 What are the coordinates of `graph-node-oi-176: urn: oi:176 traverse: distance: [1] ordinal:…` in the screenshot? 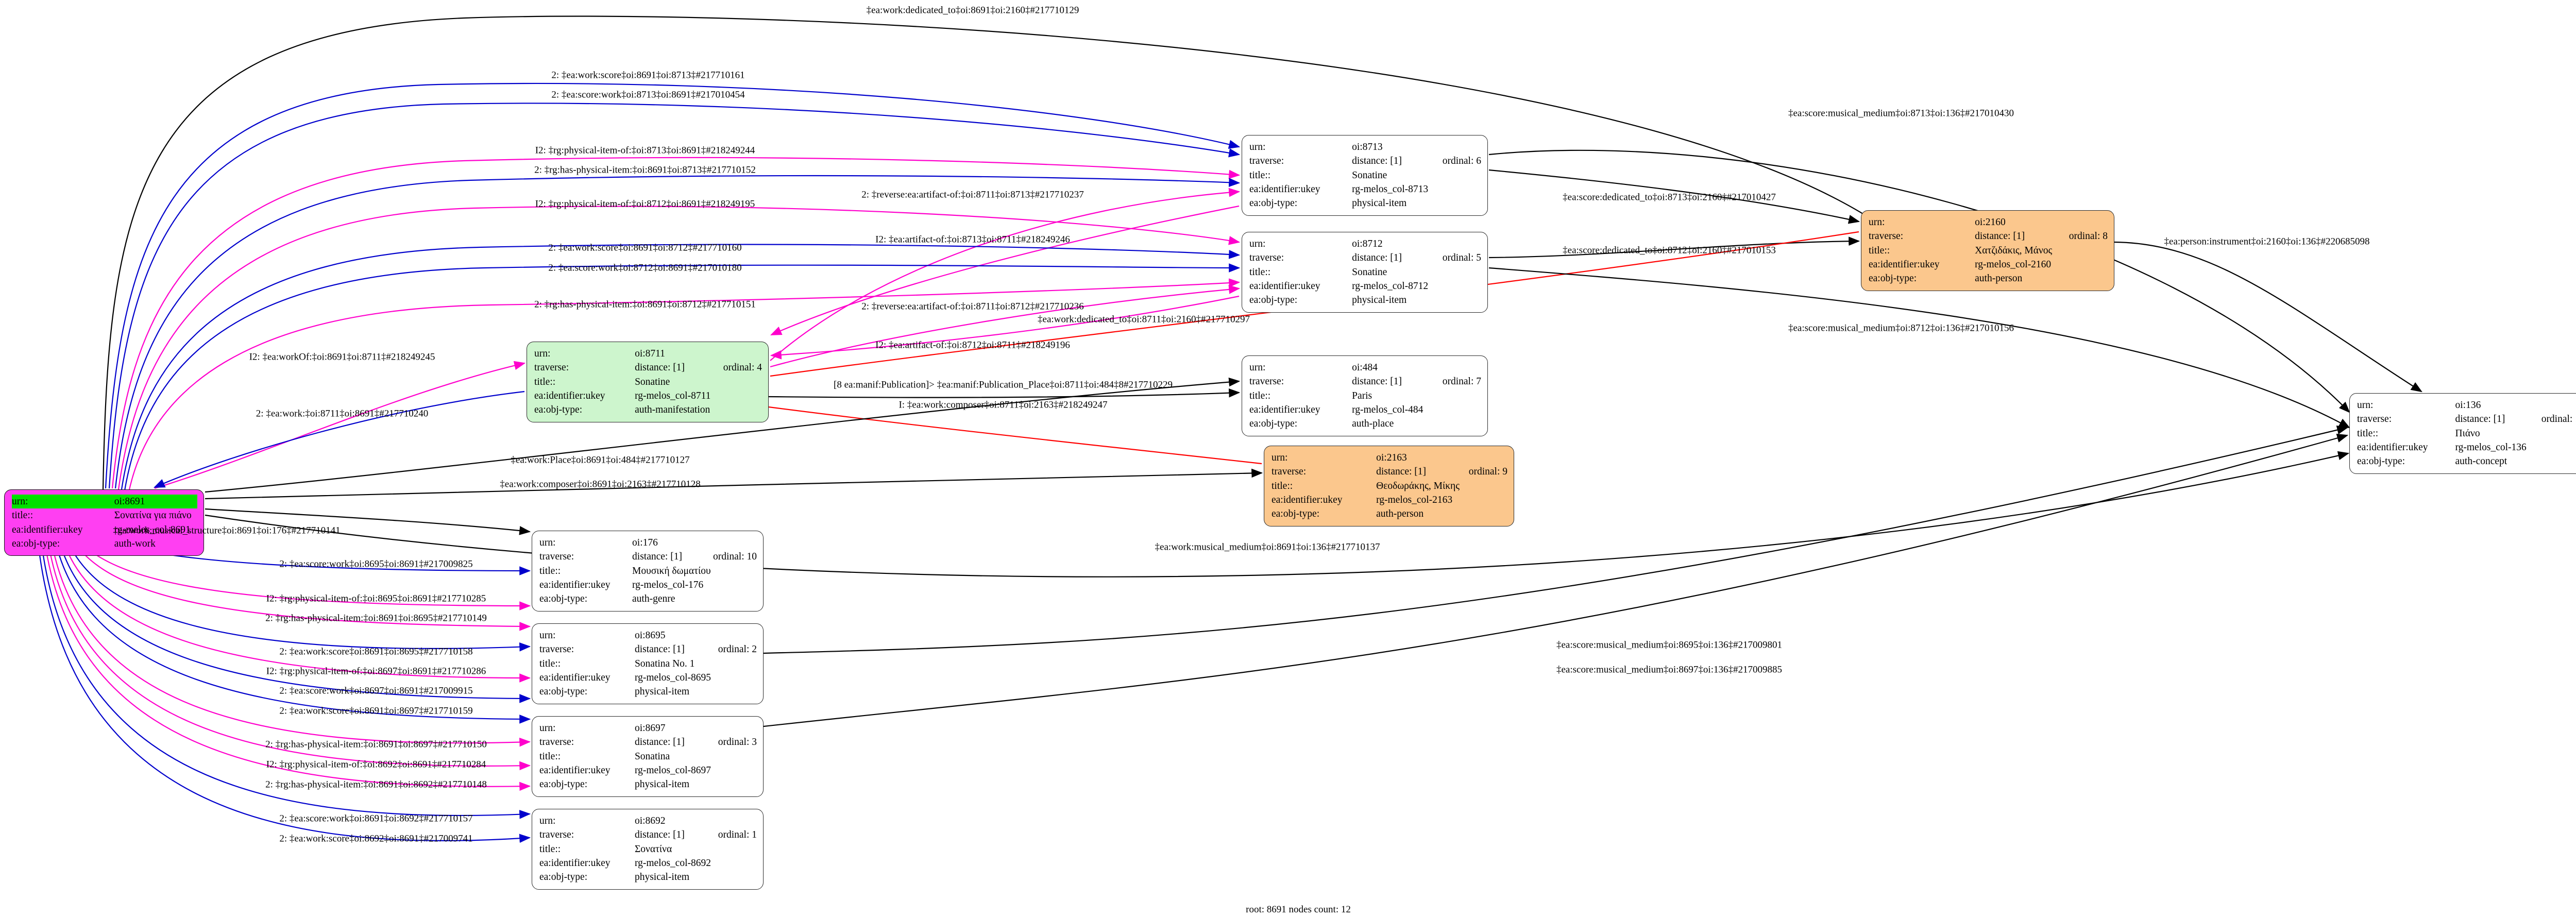 It's located at (648, 571).